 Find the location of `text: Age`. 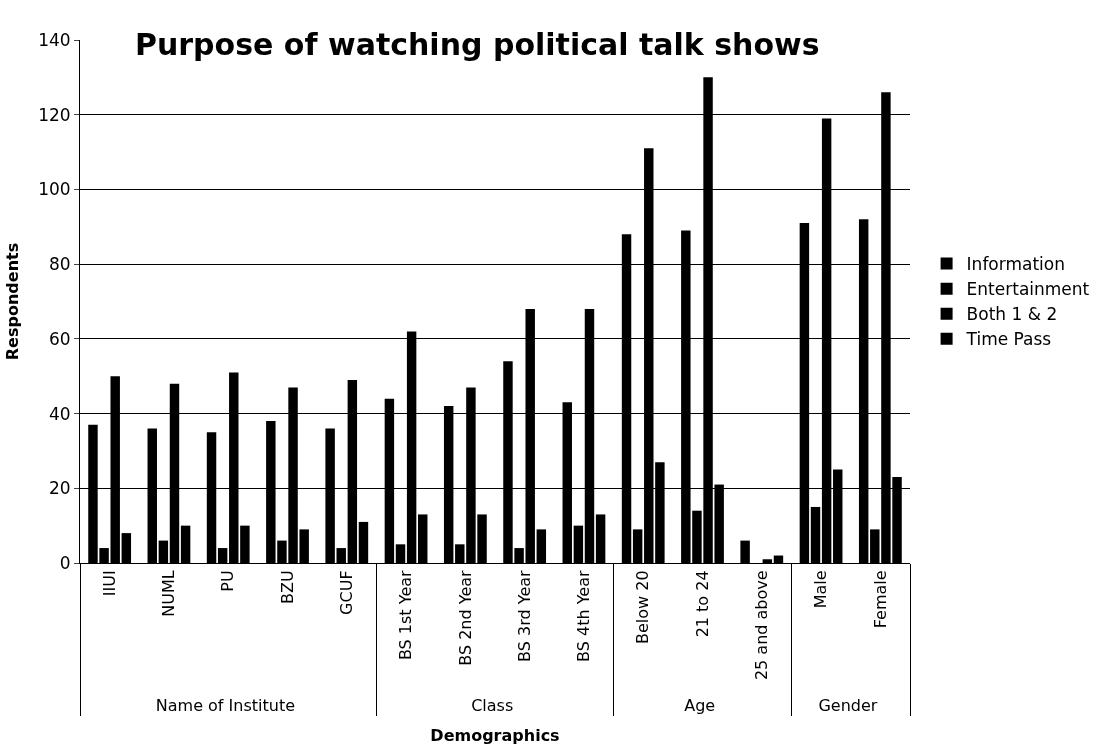

text: Age is located at coordinates (700, 706).